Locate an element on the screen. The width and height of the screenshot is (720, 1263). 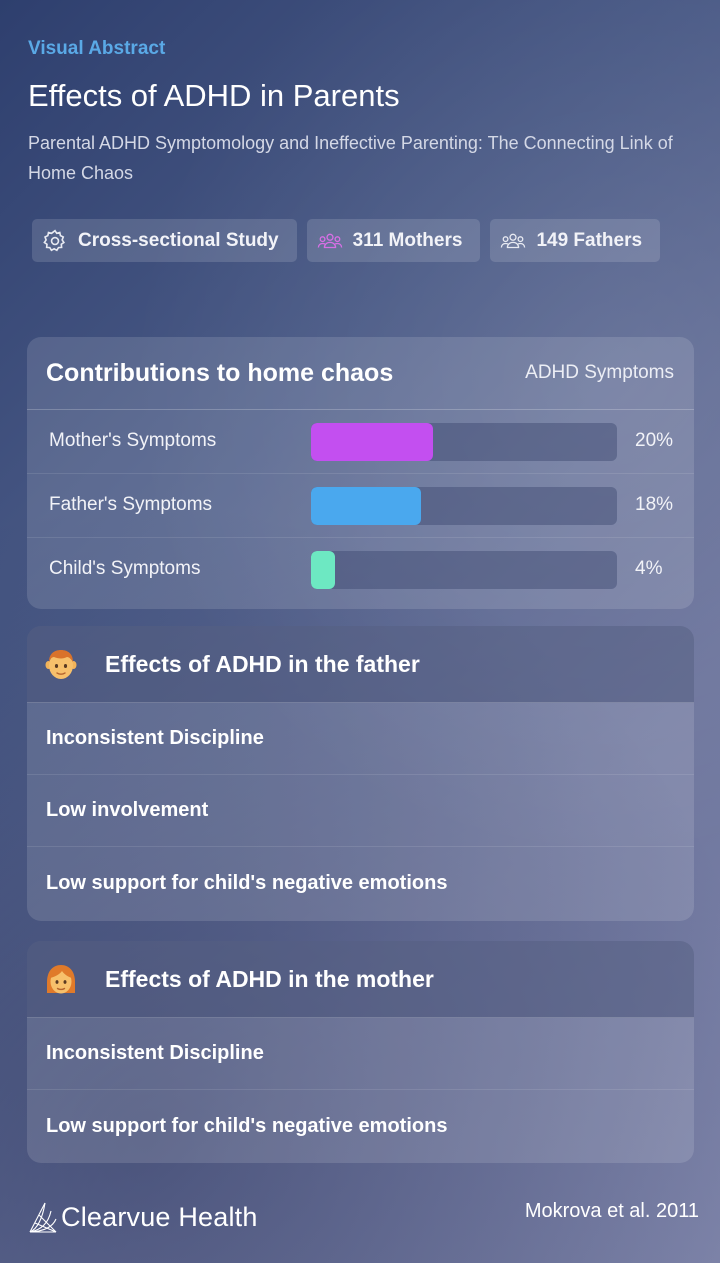
man-face-icon is located at coordinates (61, 664).